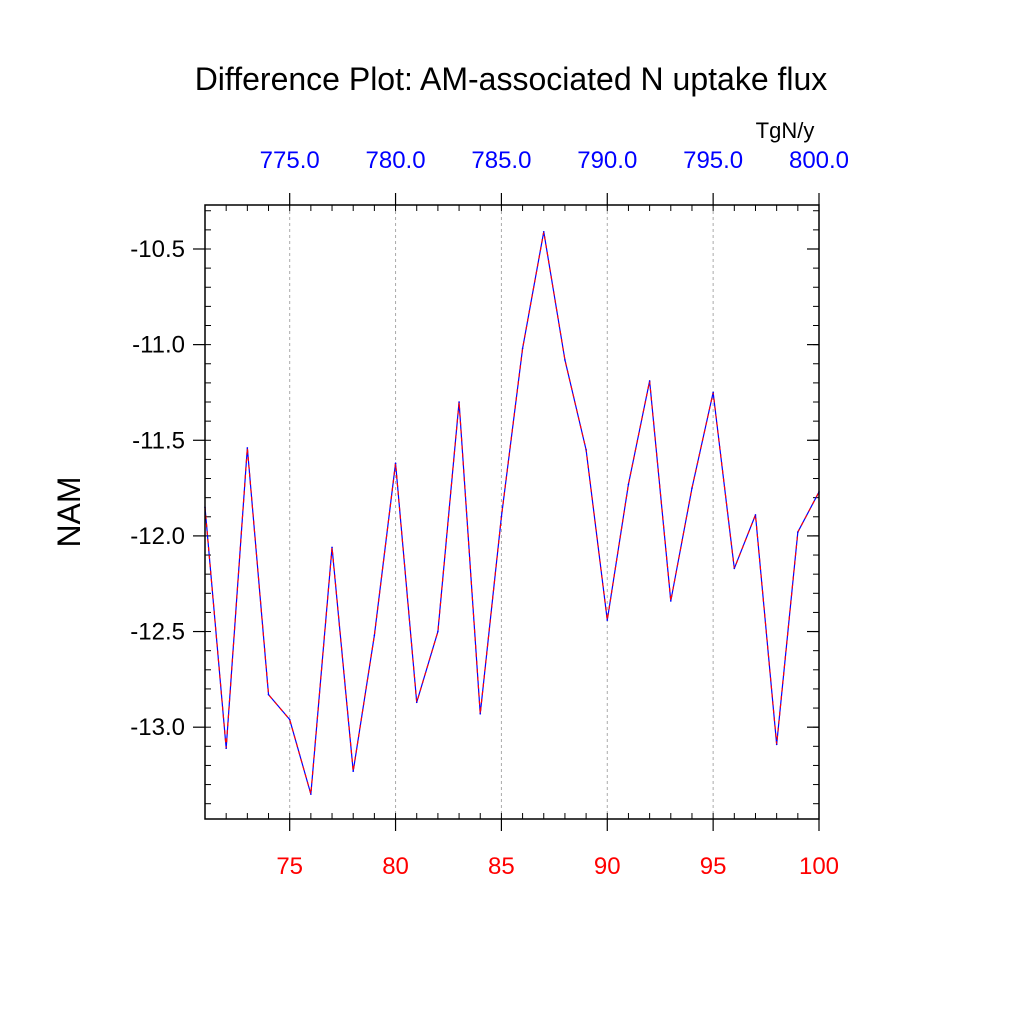 The width and height of the screenshot is (1024, 1024). Describe the element at coordinates (501, 866) in the screenshot. I see `x-tick-label: 85` at that location.